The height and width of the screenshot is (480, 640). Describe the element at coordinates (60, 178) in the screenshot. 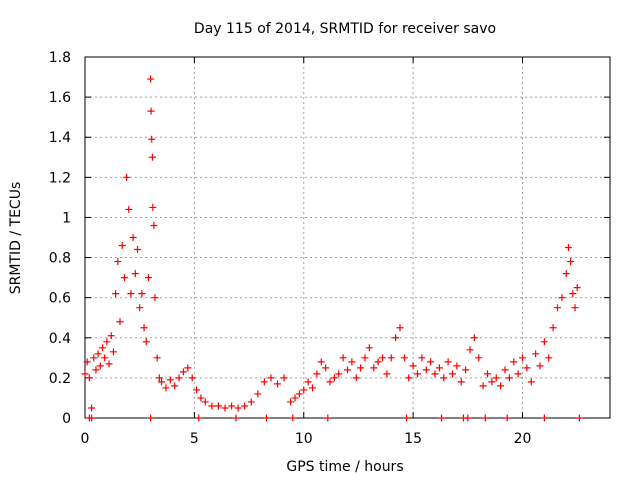

I see `y-tick-label: 1.2` at that location.